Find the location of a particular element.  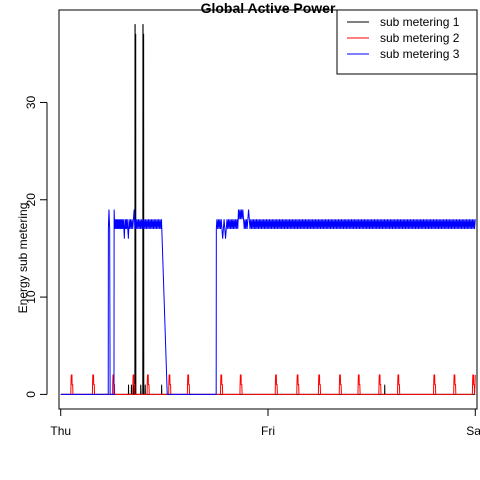

y-tick-label-1: 10 is located at coordinates (31, 297).